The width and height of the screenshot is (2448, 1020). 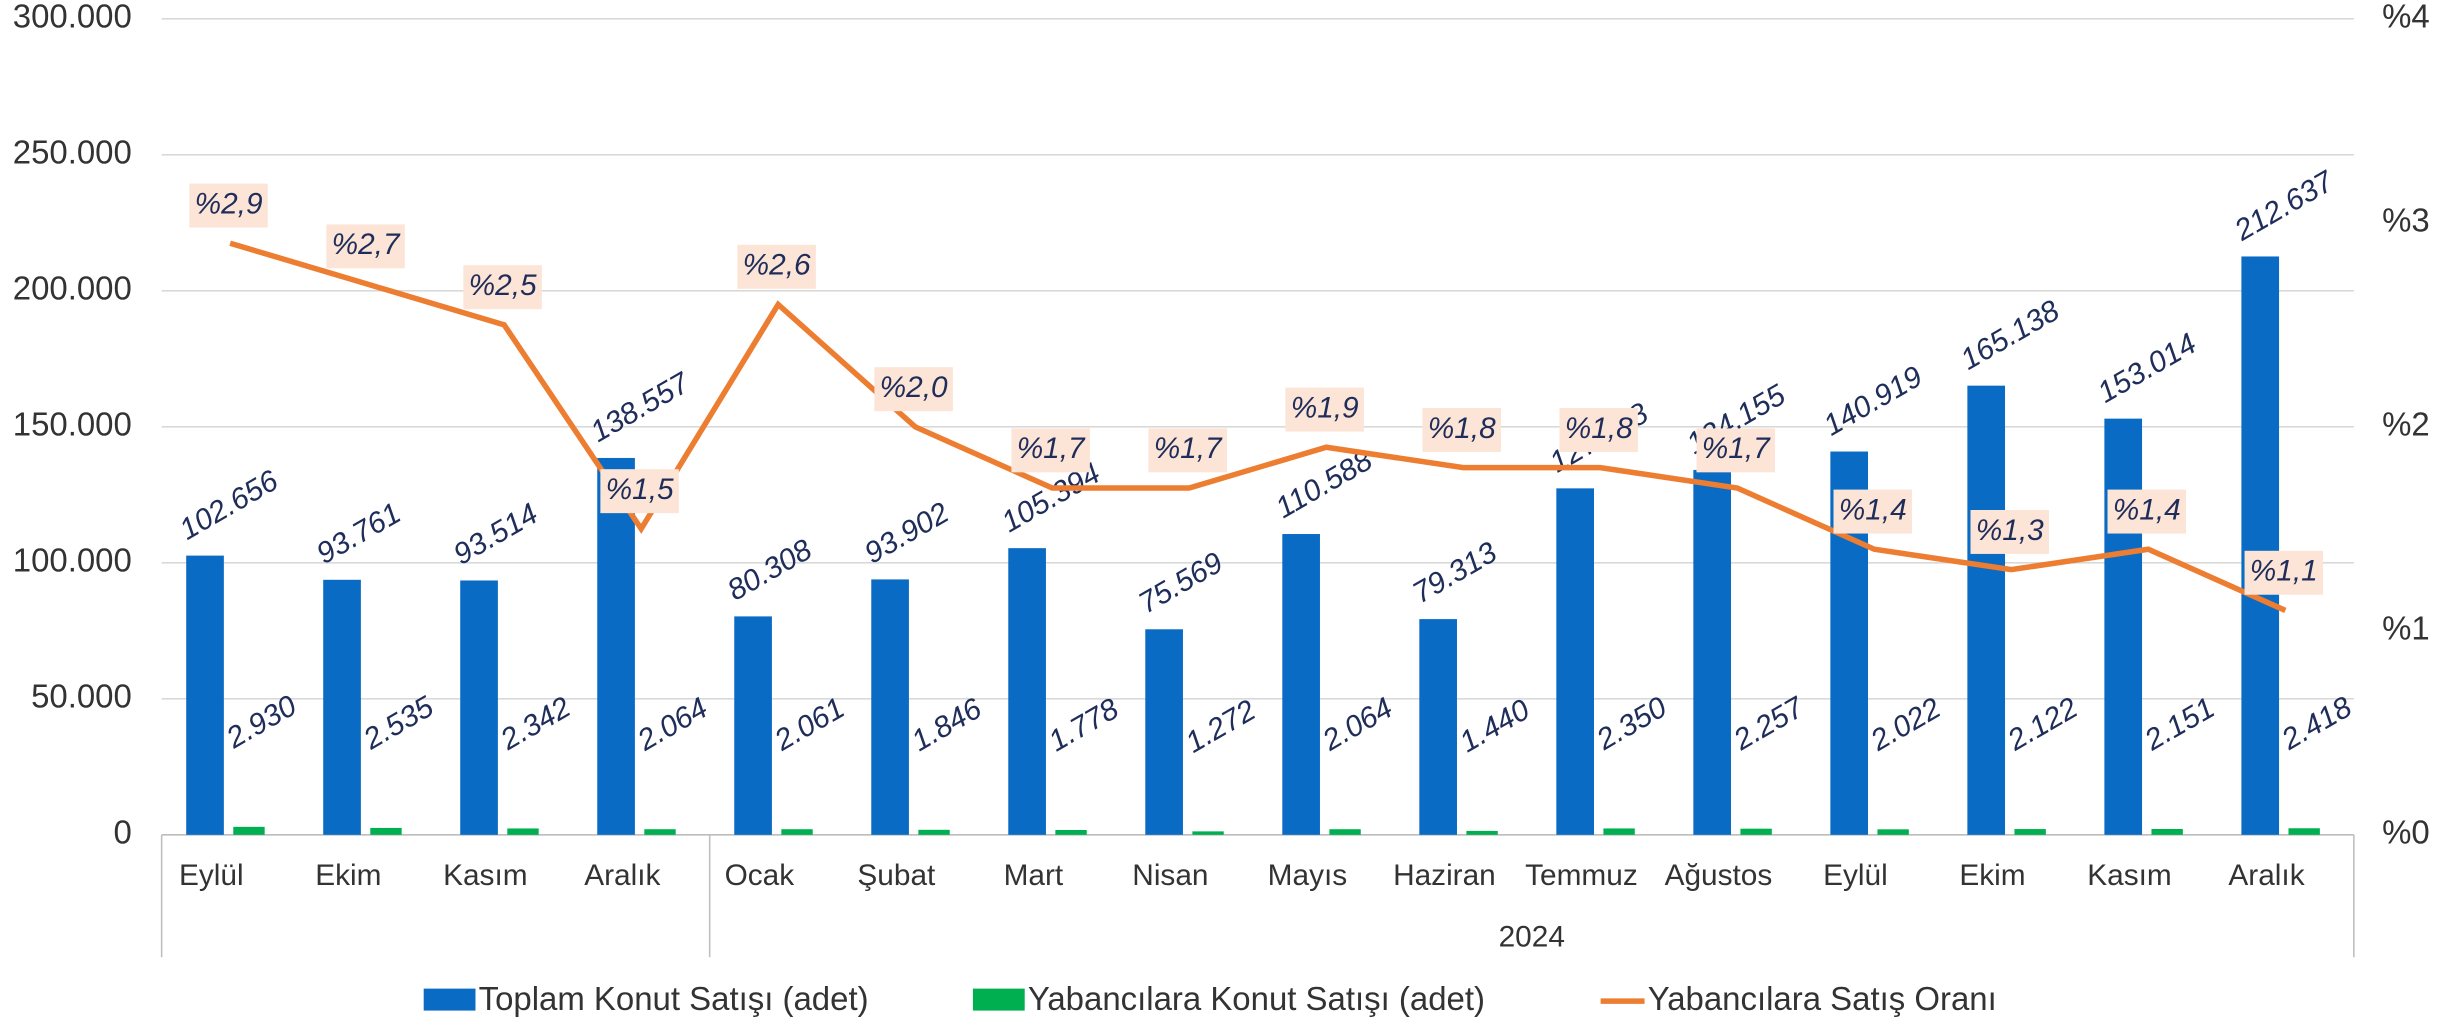 What do you see at coordinates (1444, 875) in the screenshot?
I see `x-tick-label: Haziran` at bounding box center [1444, 875].